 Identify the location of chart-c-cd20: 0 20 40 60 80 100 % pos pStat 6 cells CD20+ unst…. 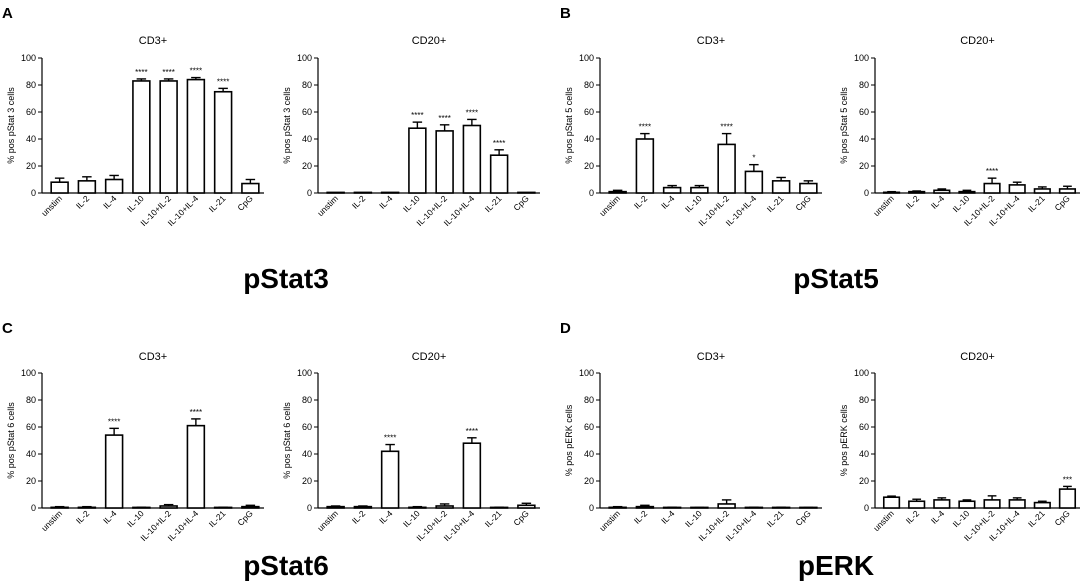
(411, 447).